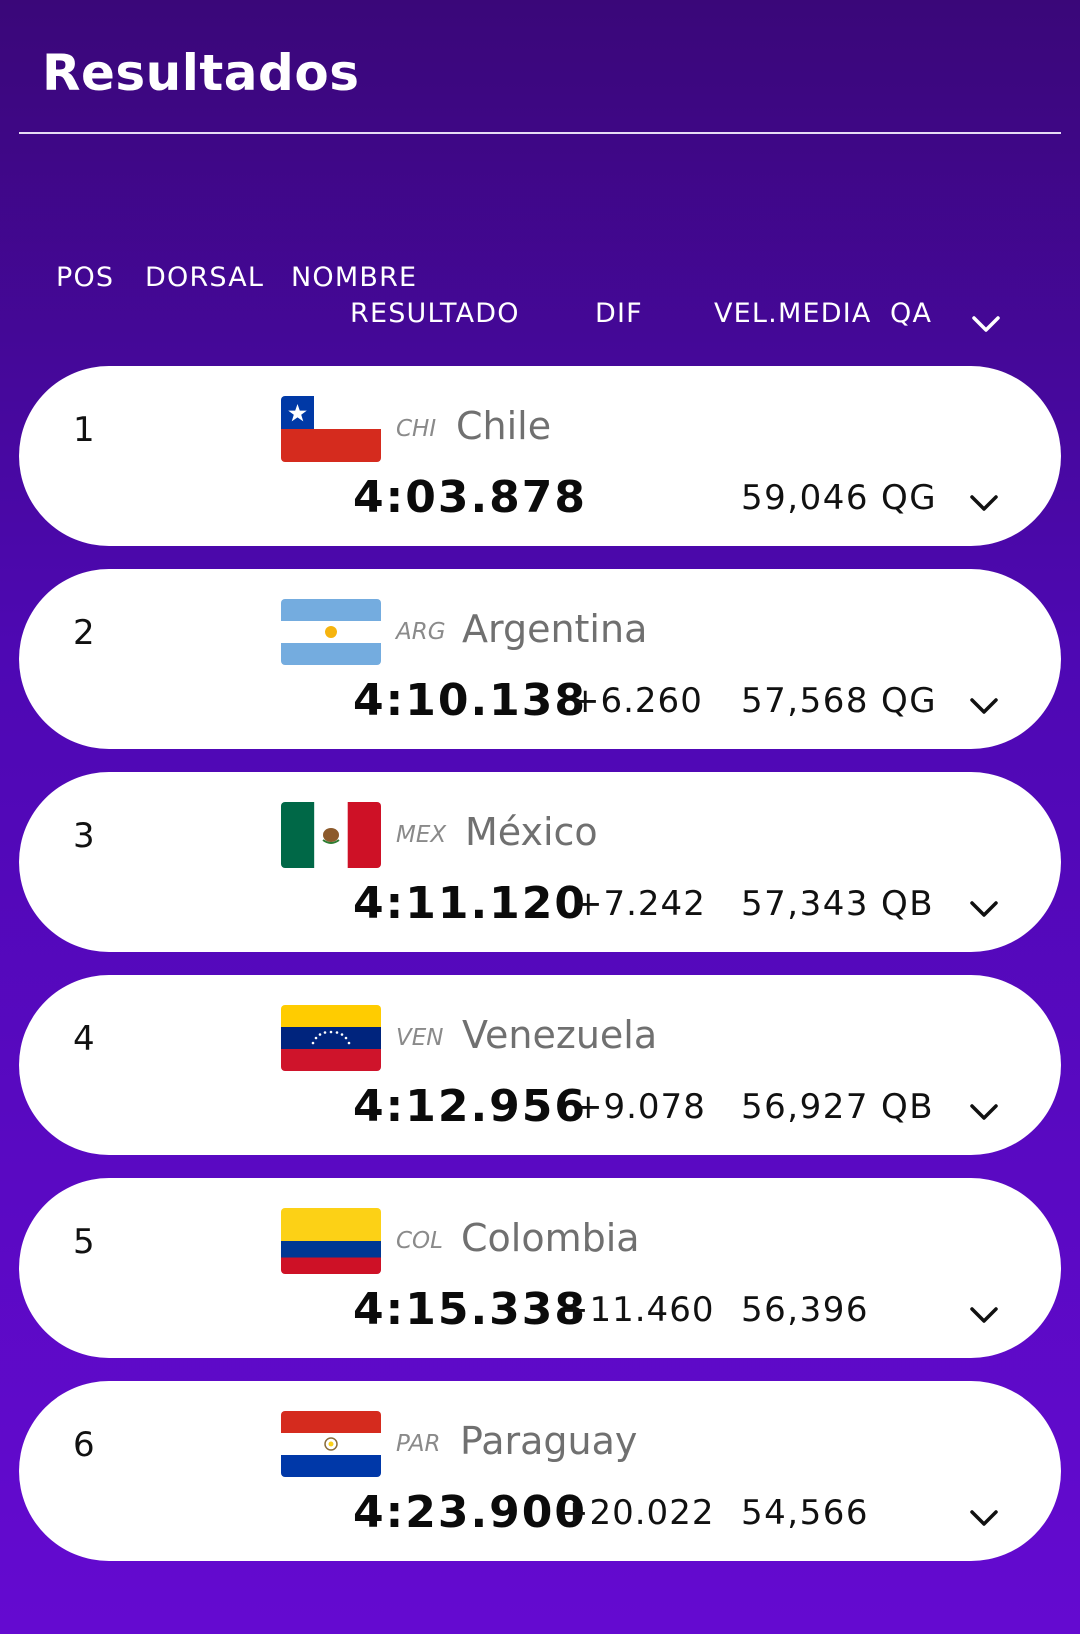 The height and width of the screenshot is (1634, 1080). I want to click on average-speed: 54,566, so click(805, 1513).